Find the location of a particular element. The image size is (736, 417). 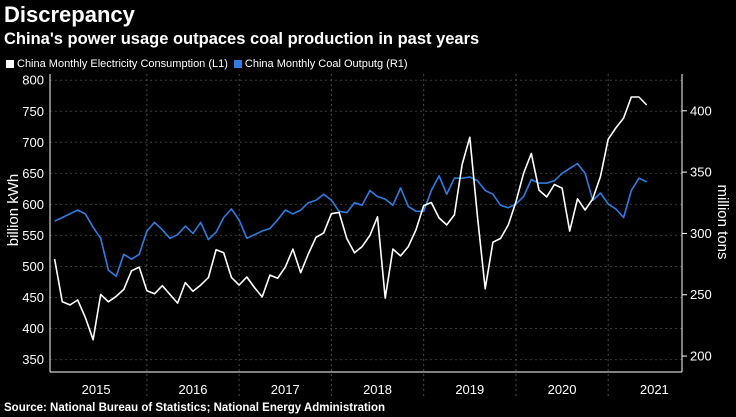

y-axis-label-left: billion kWh is located at coordinates (13, 210).